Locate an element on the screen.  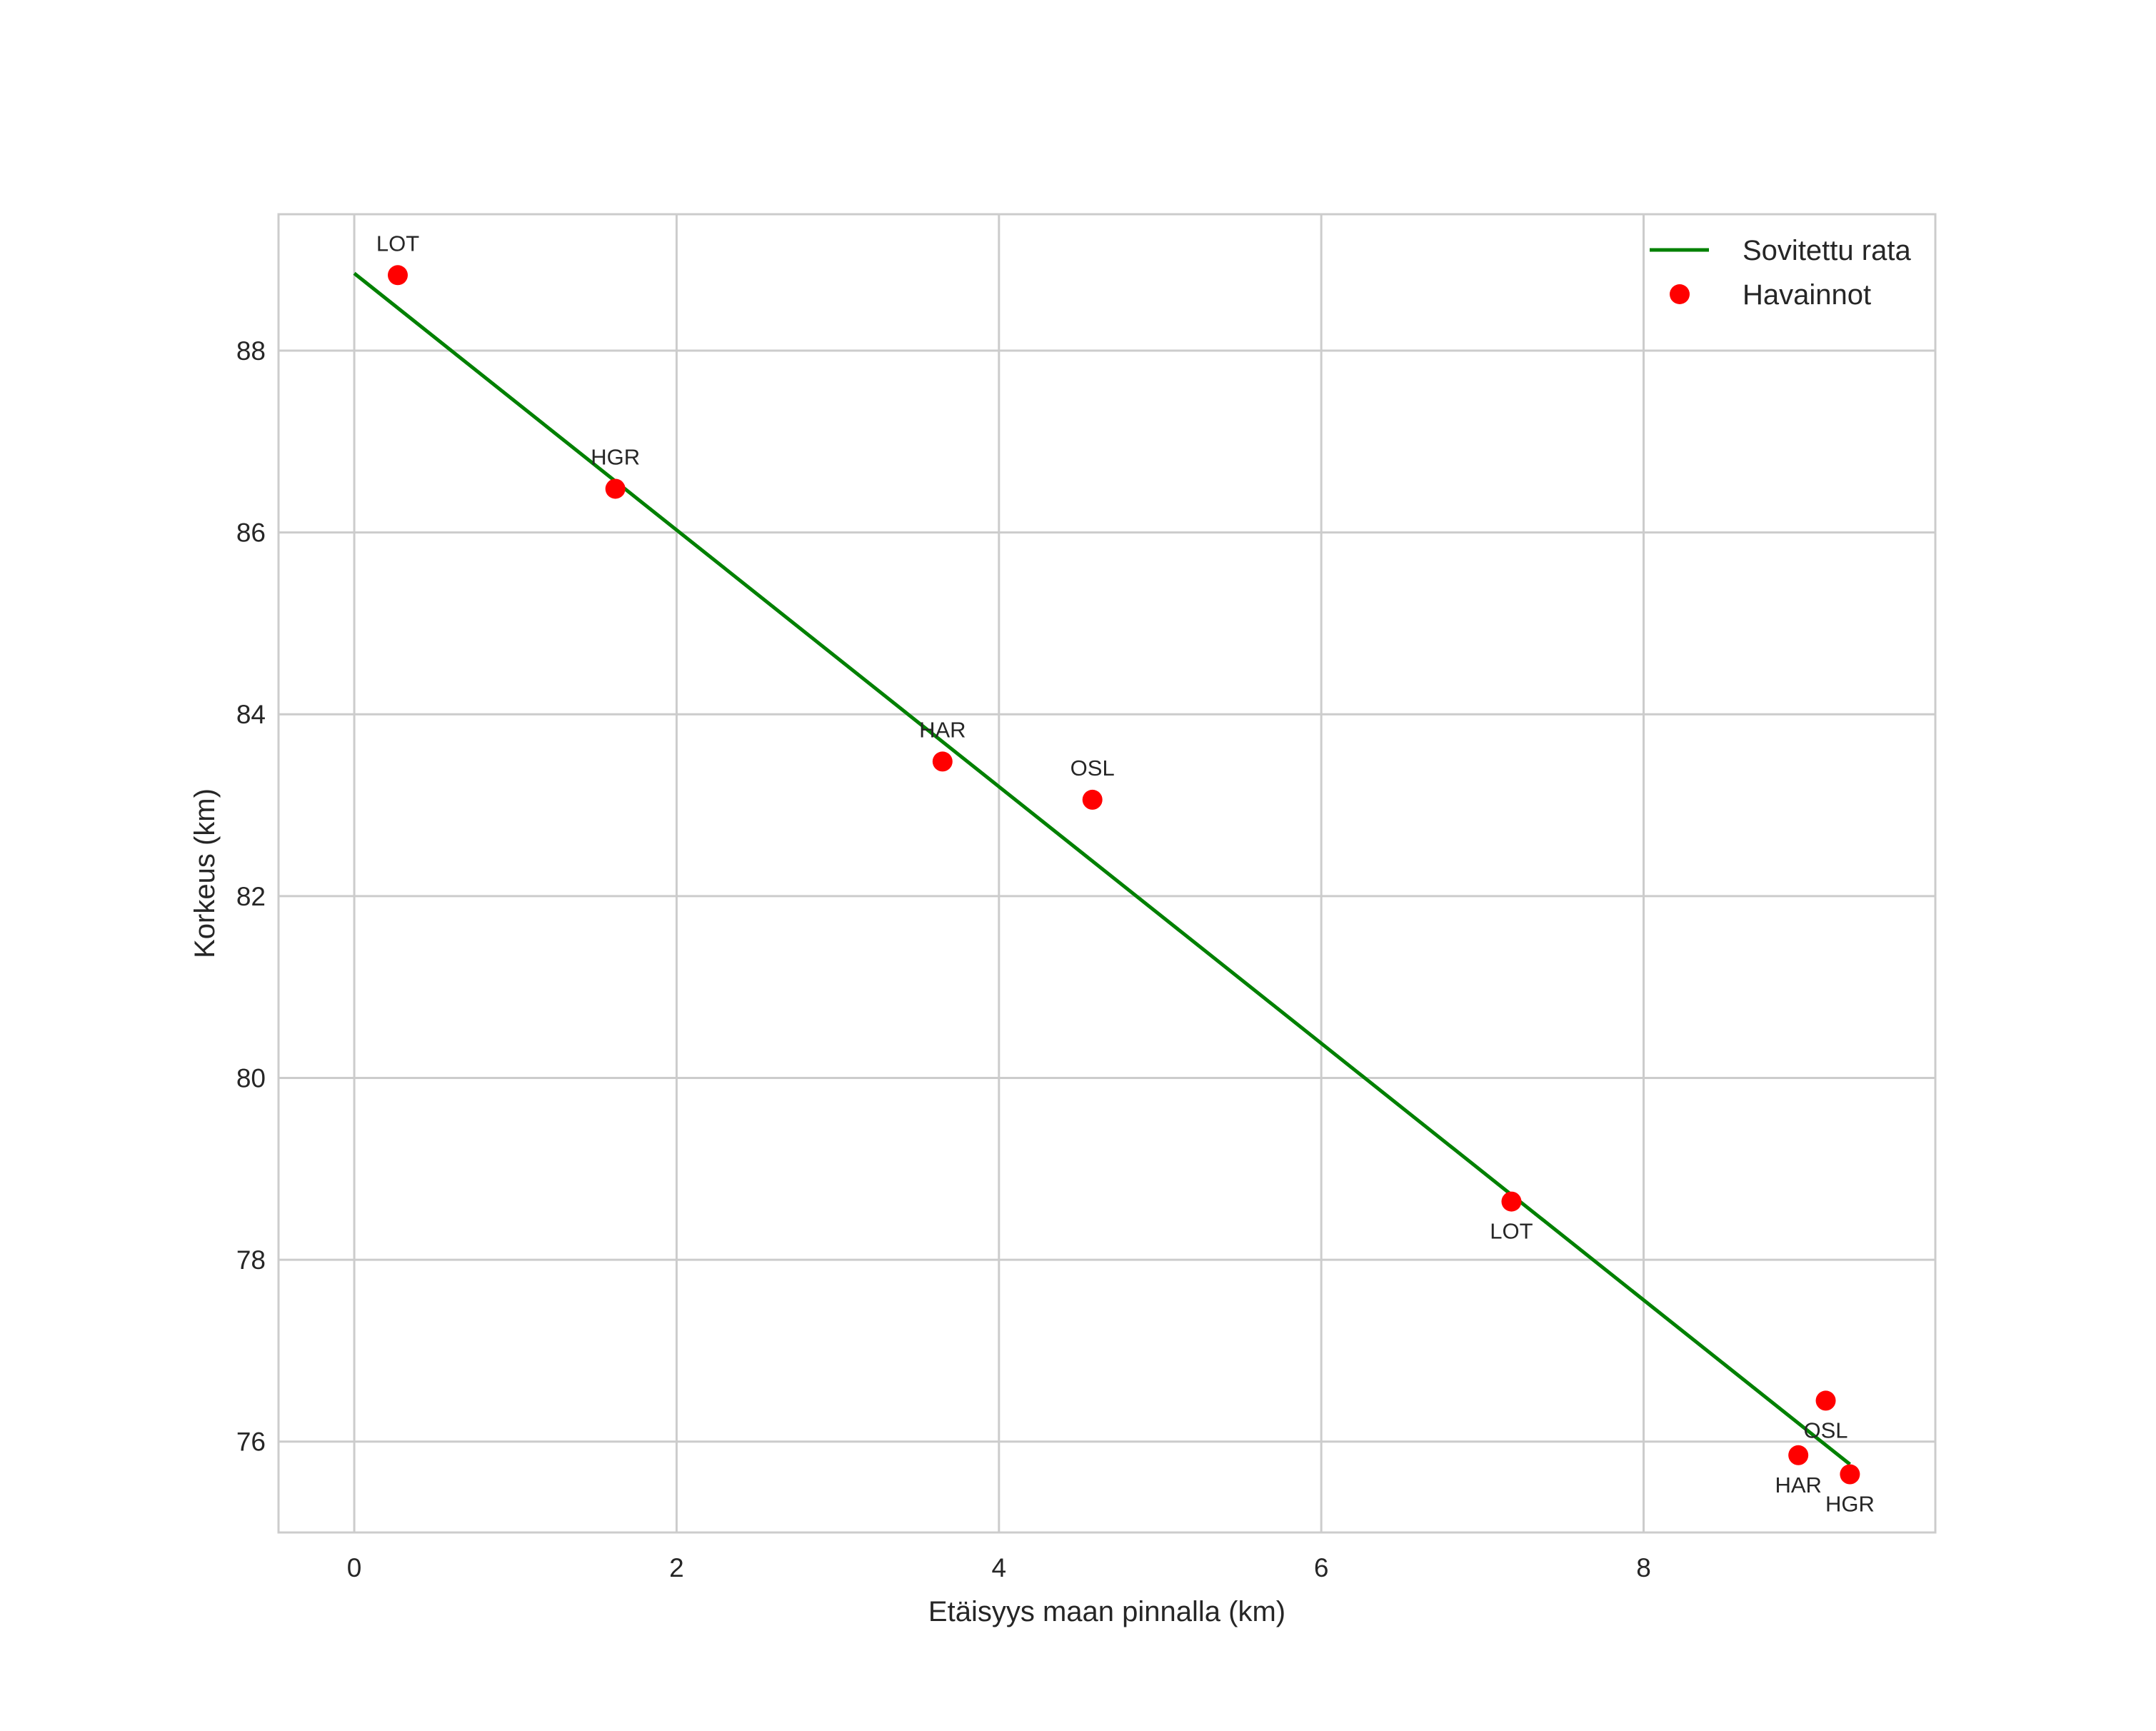
legend-label-fit: Sovitettu rata is located at coordinates (1827, 250).